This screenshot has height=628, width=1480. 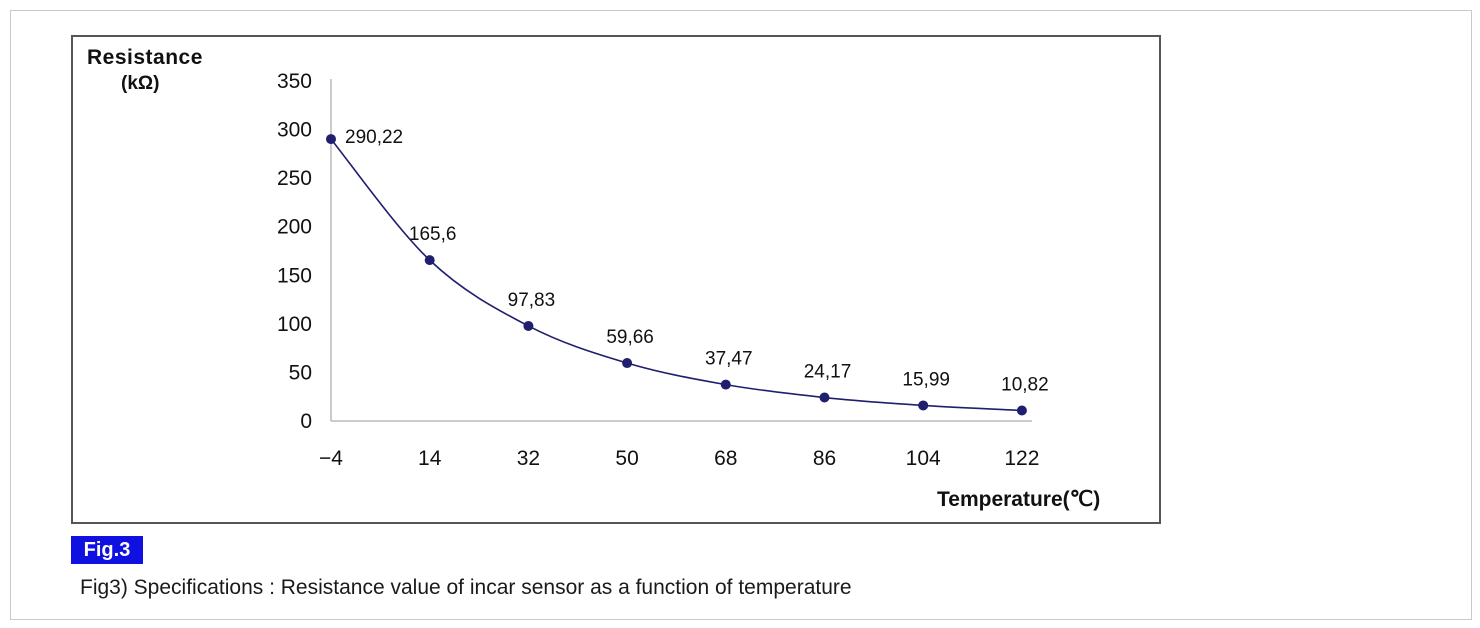 I want to click on x-tick-label: 86, so click(x=824, y=458).